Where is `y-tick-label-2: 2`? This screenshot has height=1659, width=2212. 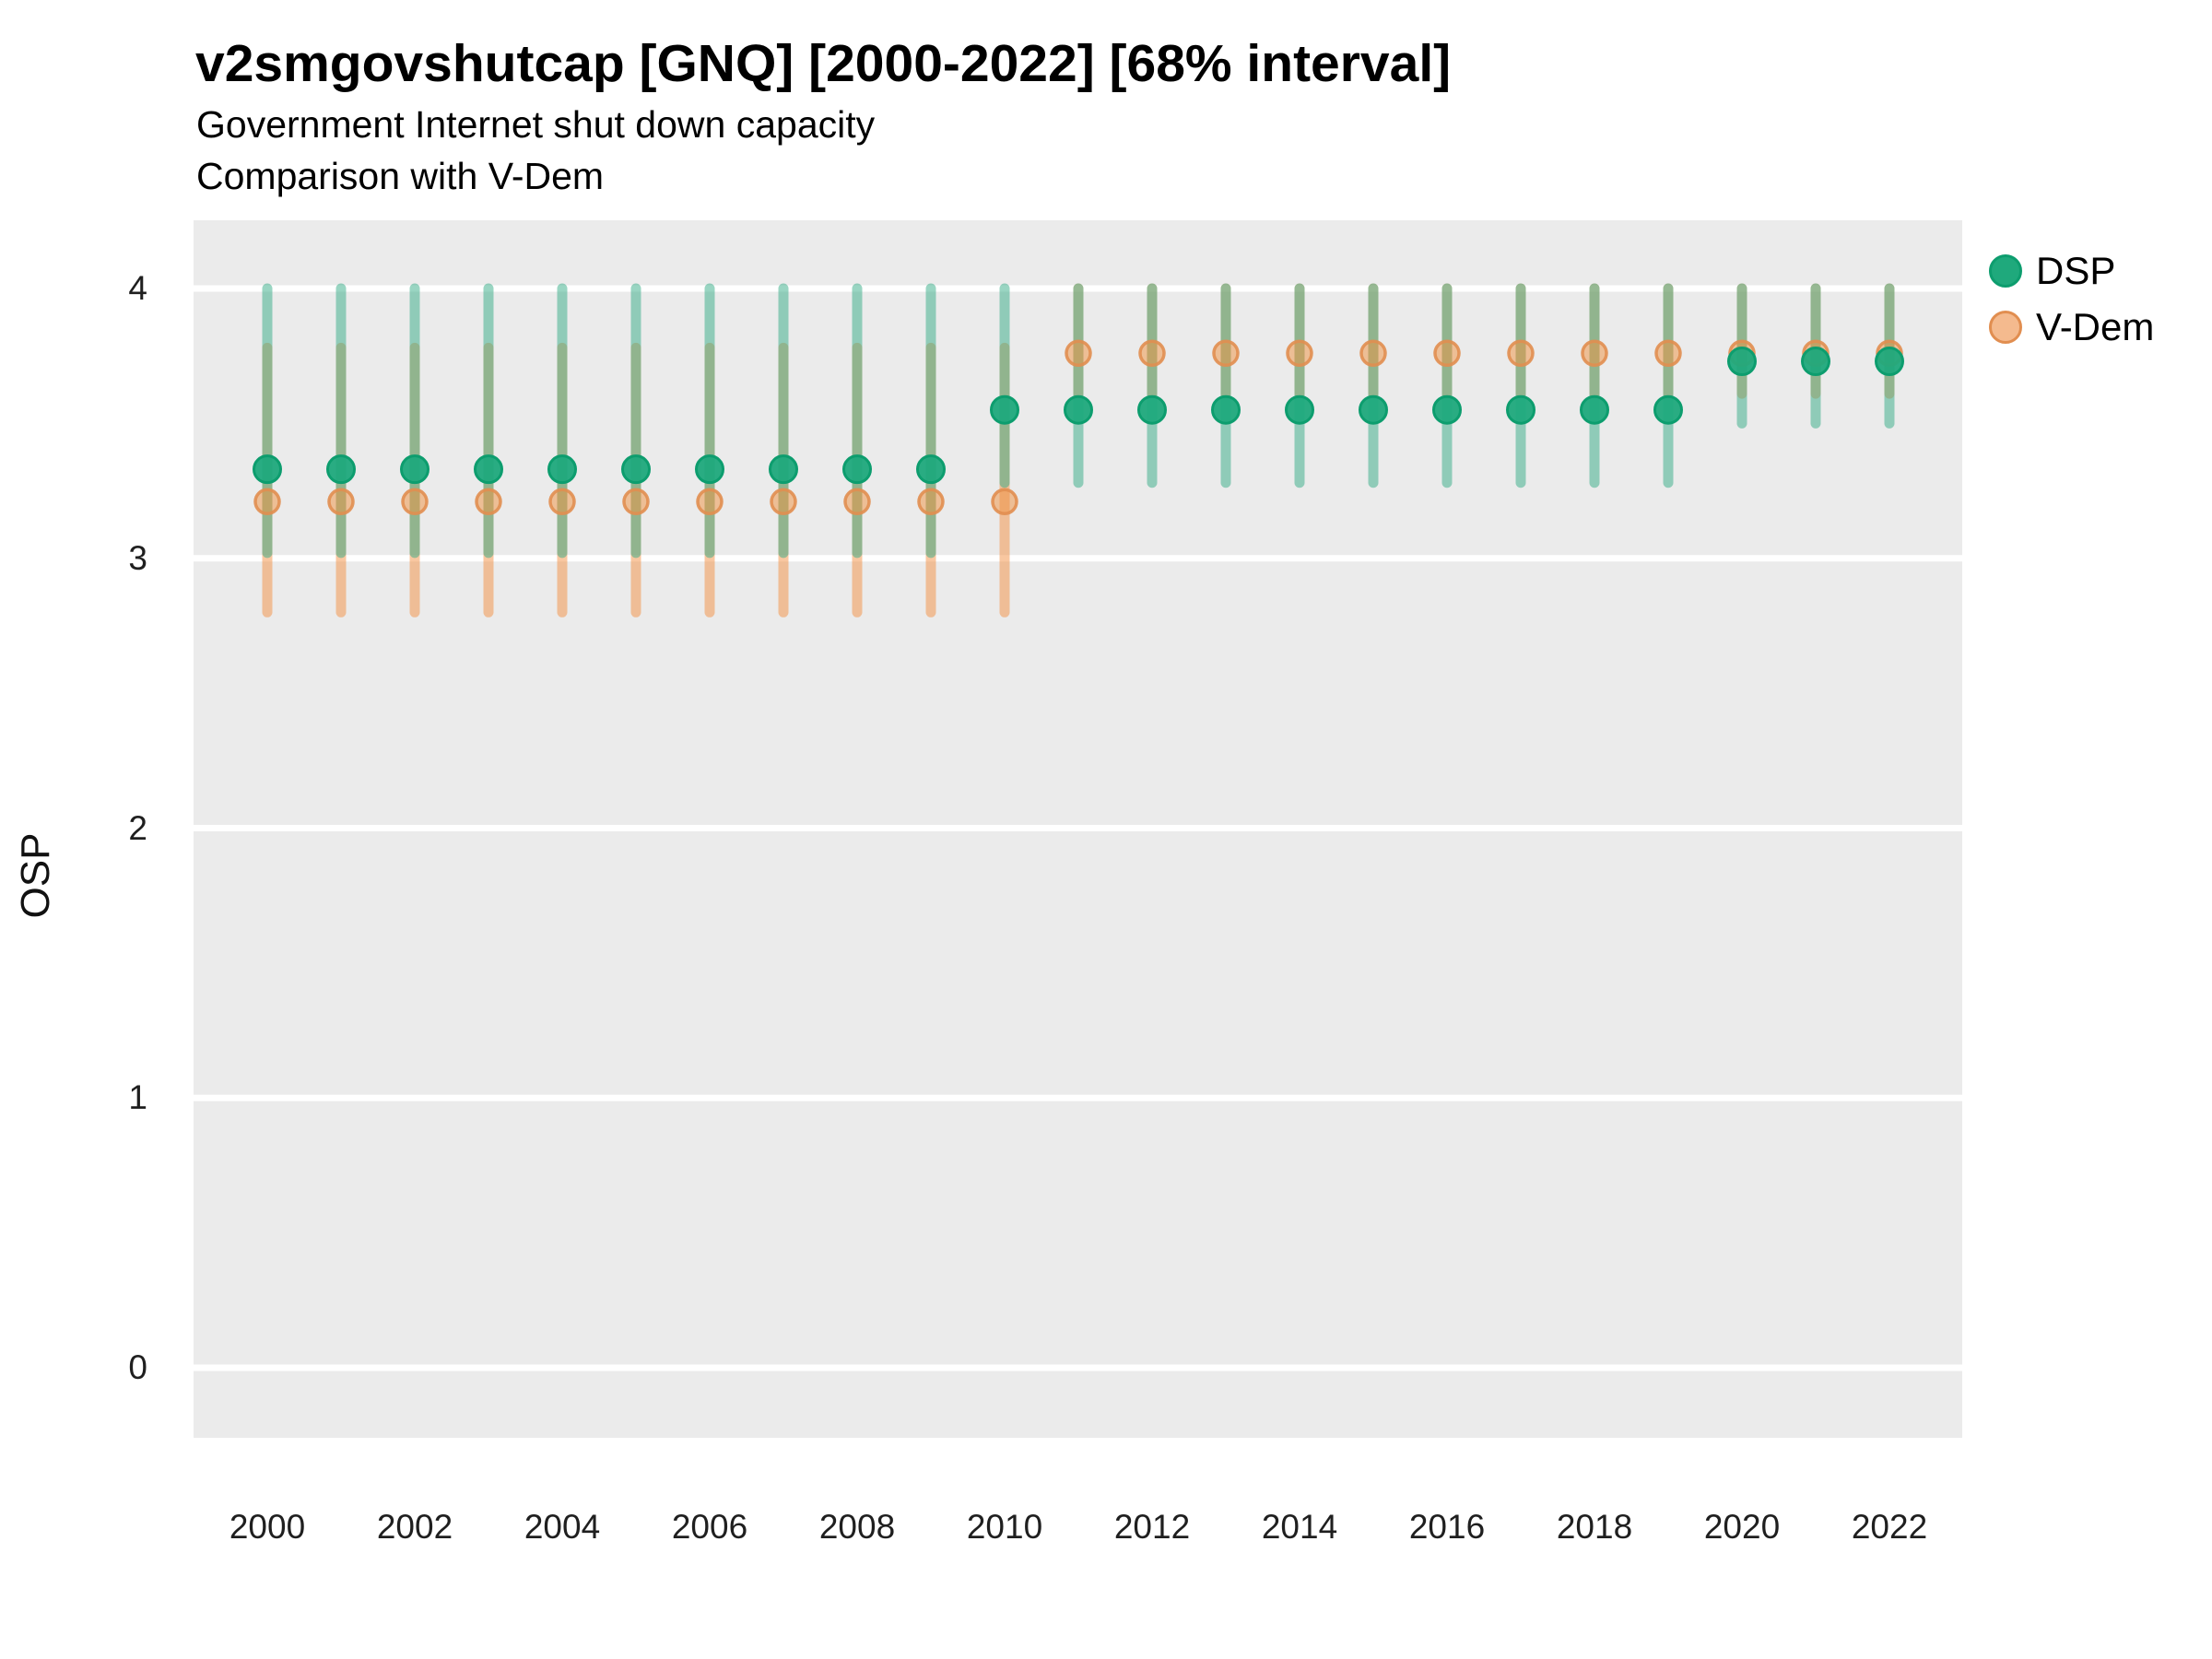 y-tick-label-2: 2 is located at coordinates (137, 827).